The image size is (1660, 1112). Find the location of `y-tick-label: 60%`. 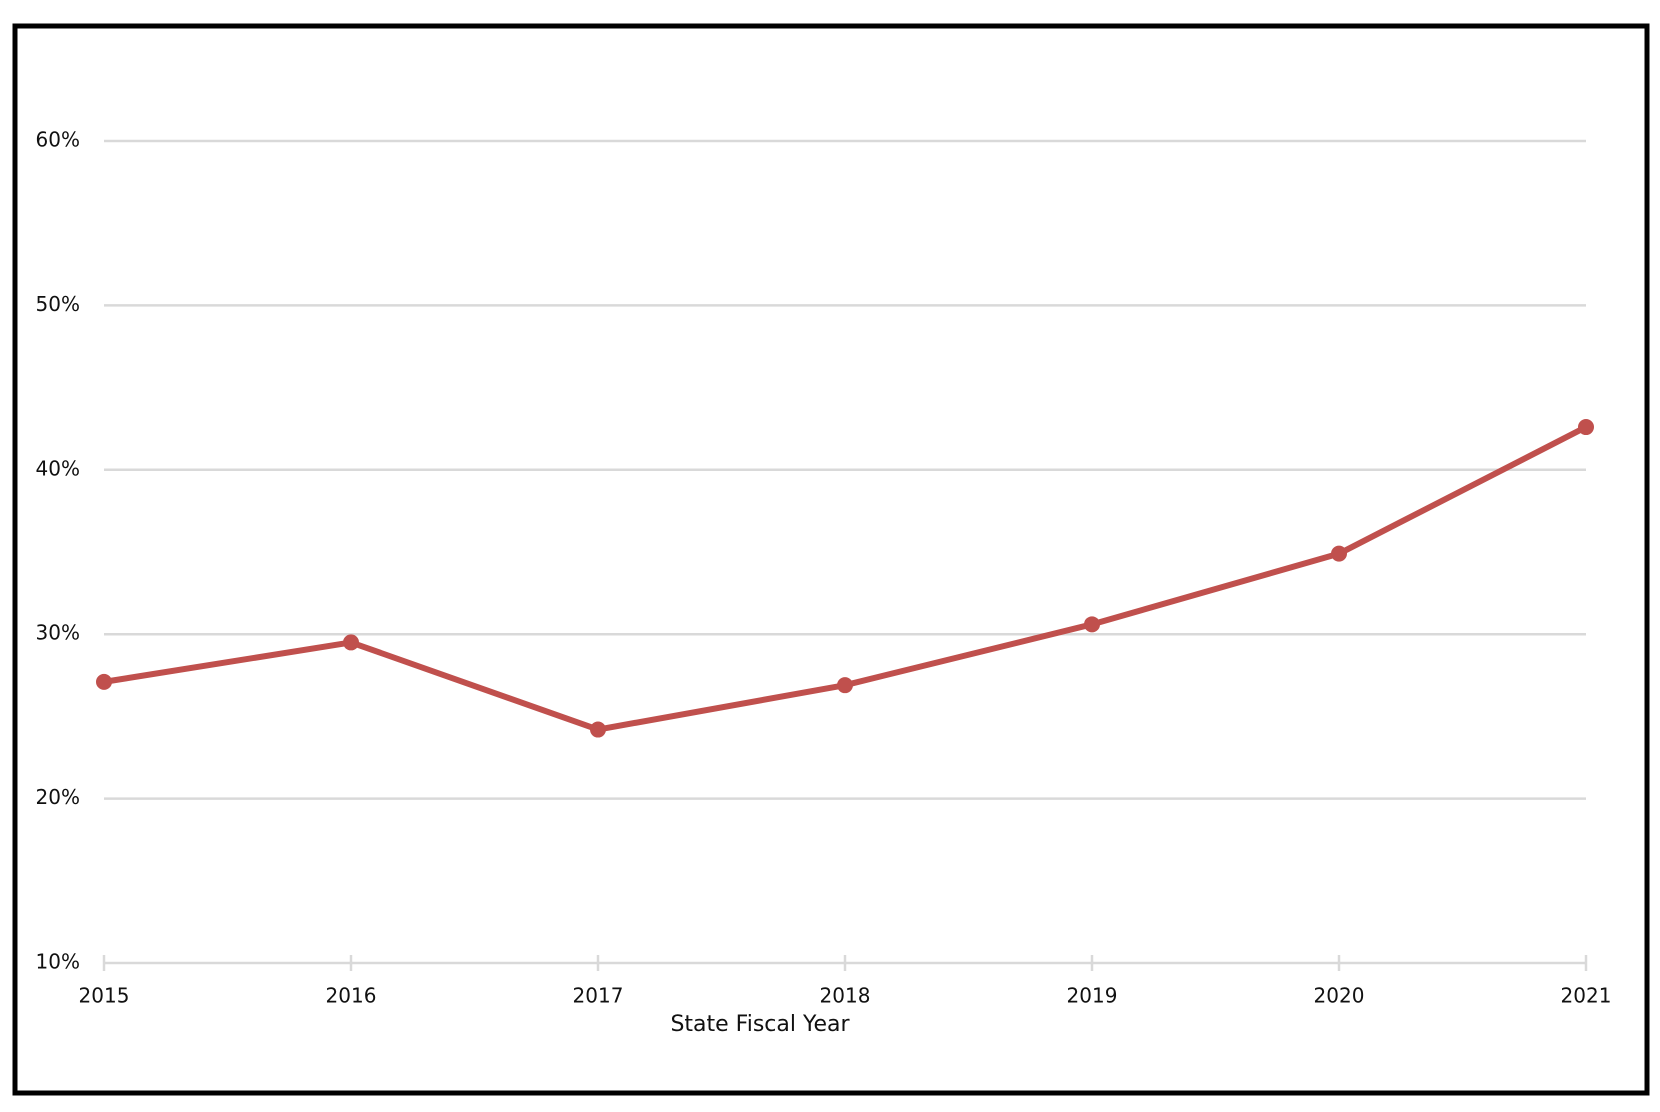

y-tick-label: 60% is located at coordinates (58, 140).